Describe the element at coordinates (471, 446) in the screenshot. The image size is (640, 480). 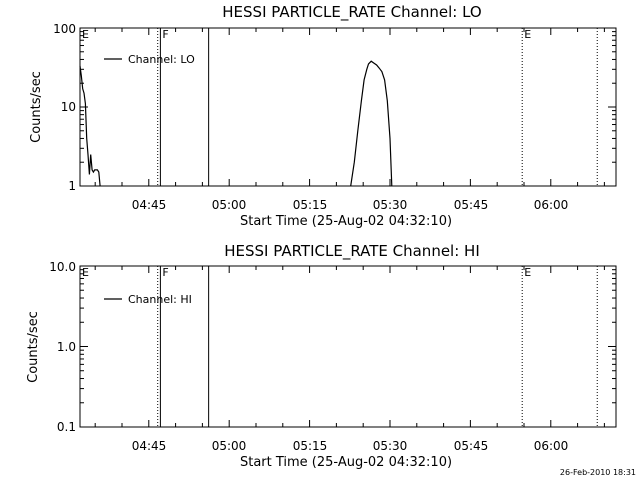
I see `panel-hi-xtick-label: 05:45` at that location.